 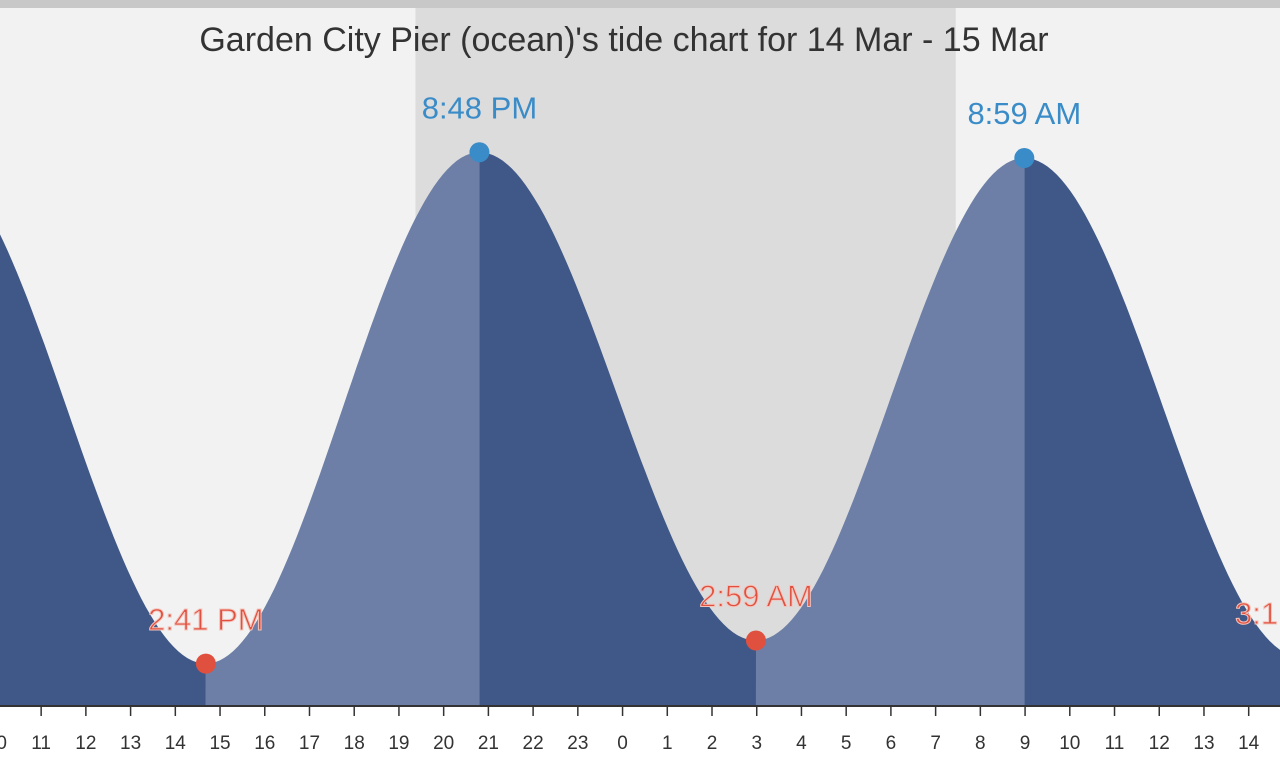 I want to click on x-tick-label: 17, so click(x=309, y=743).